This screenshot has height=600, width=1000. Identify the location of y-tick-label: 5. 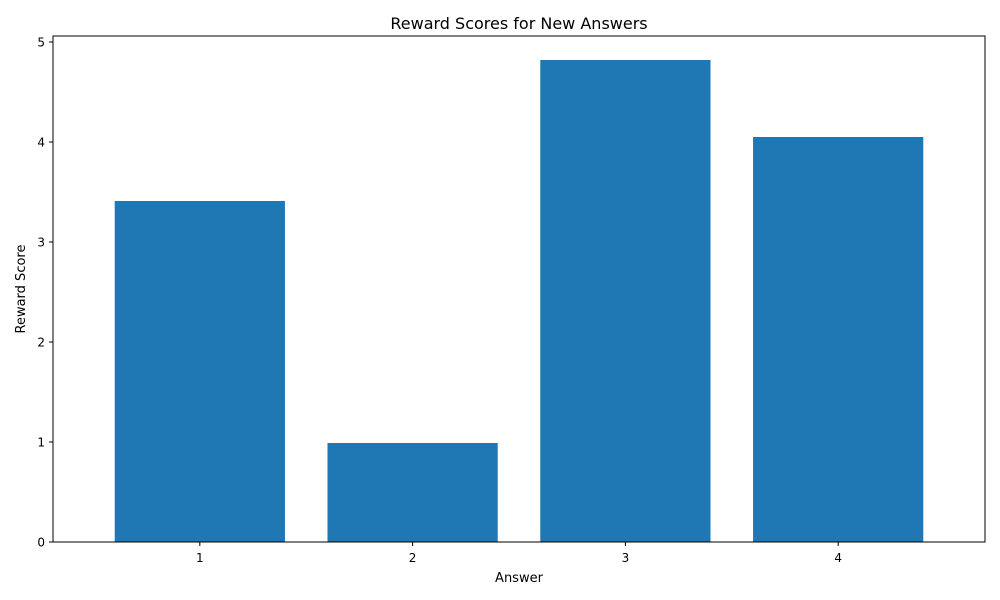
(41, 43).